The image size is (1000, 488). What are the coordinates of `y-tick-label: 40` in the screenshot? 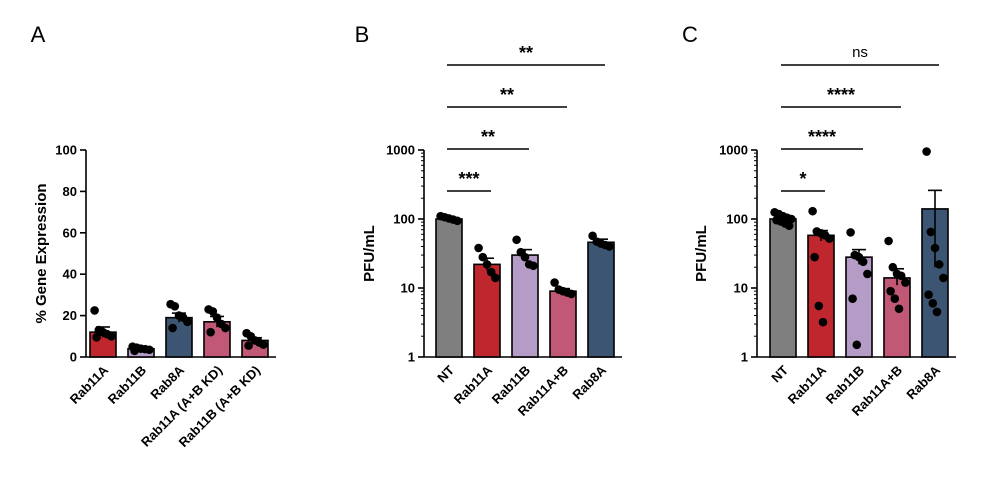 It's located at (70, 274).